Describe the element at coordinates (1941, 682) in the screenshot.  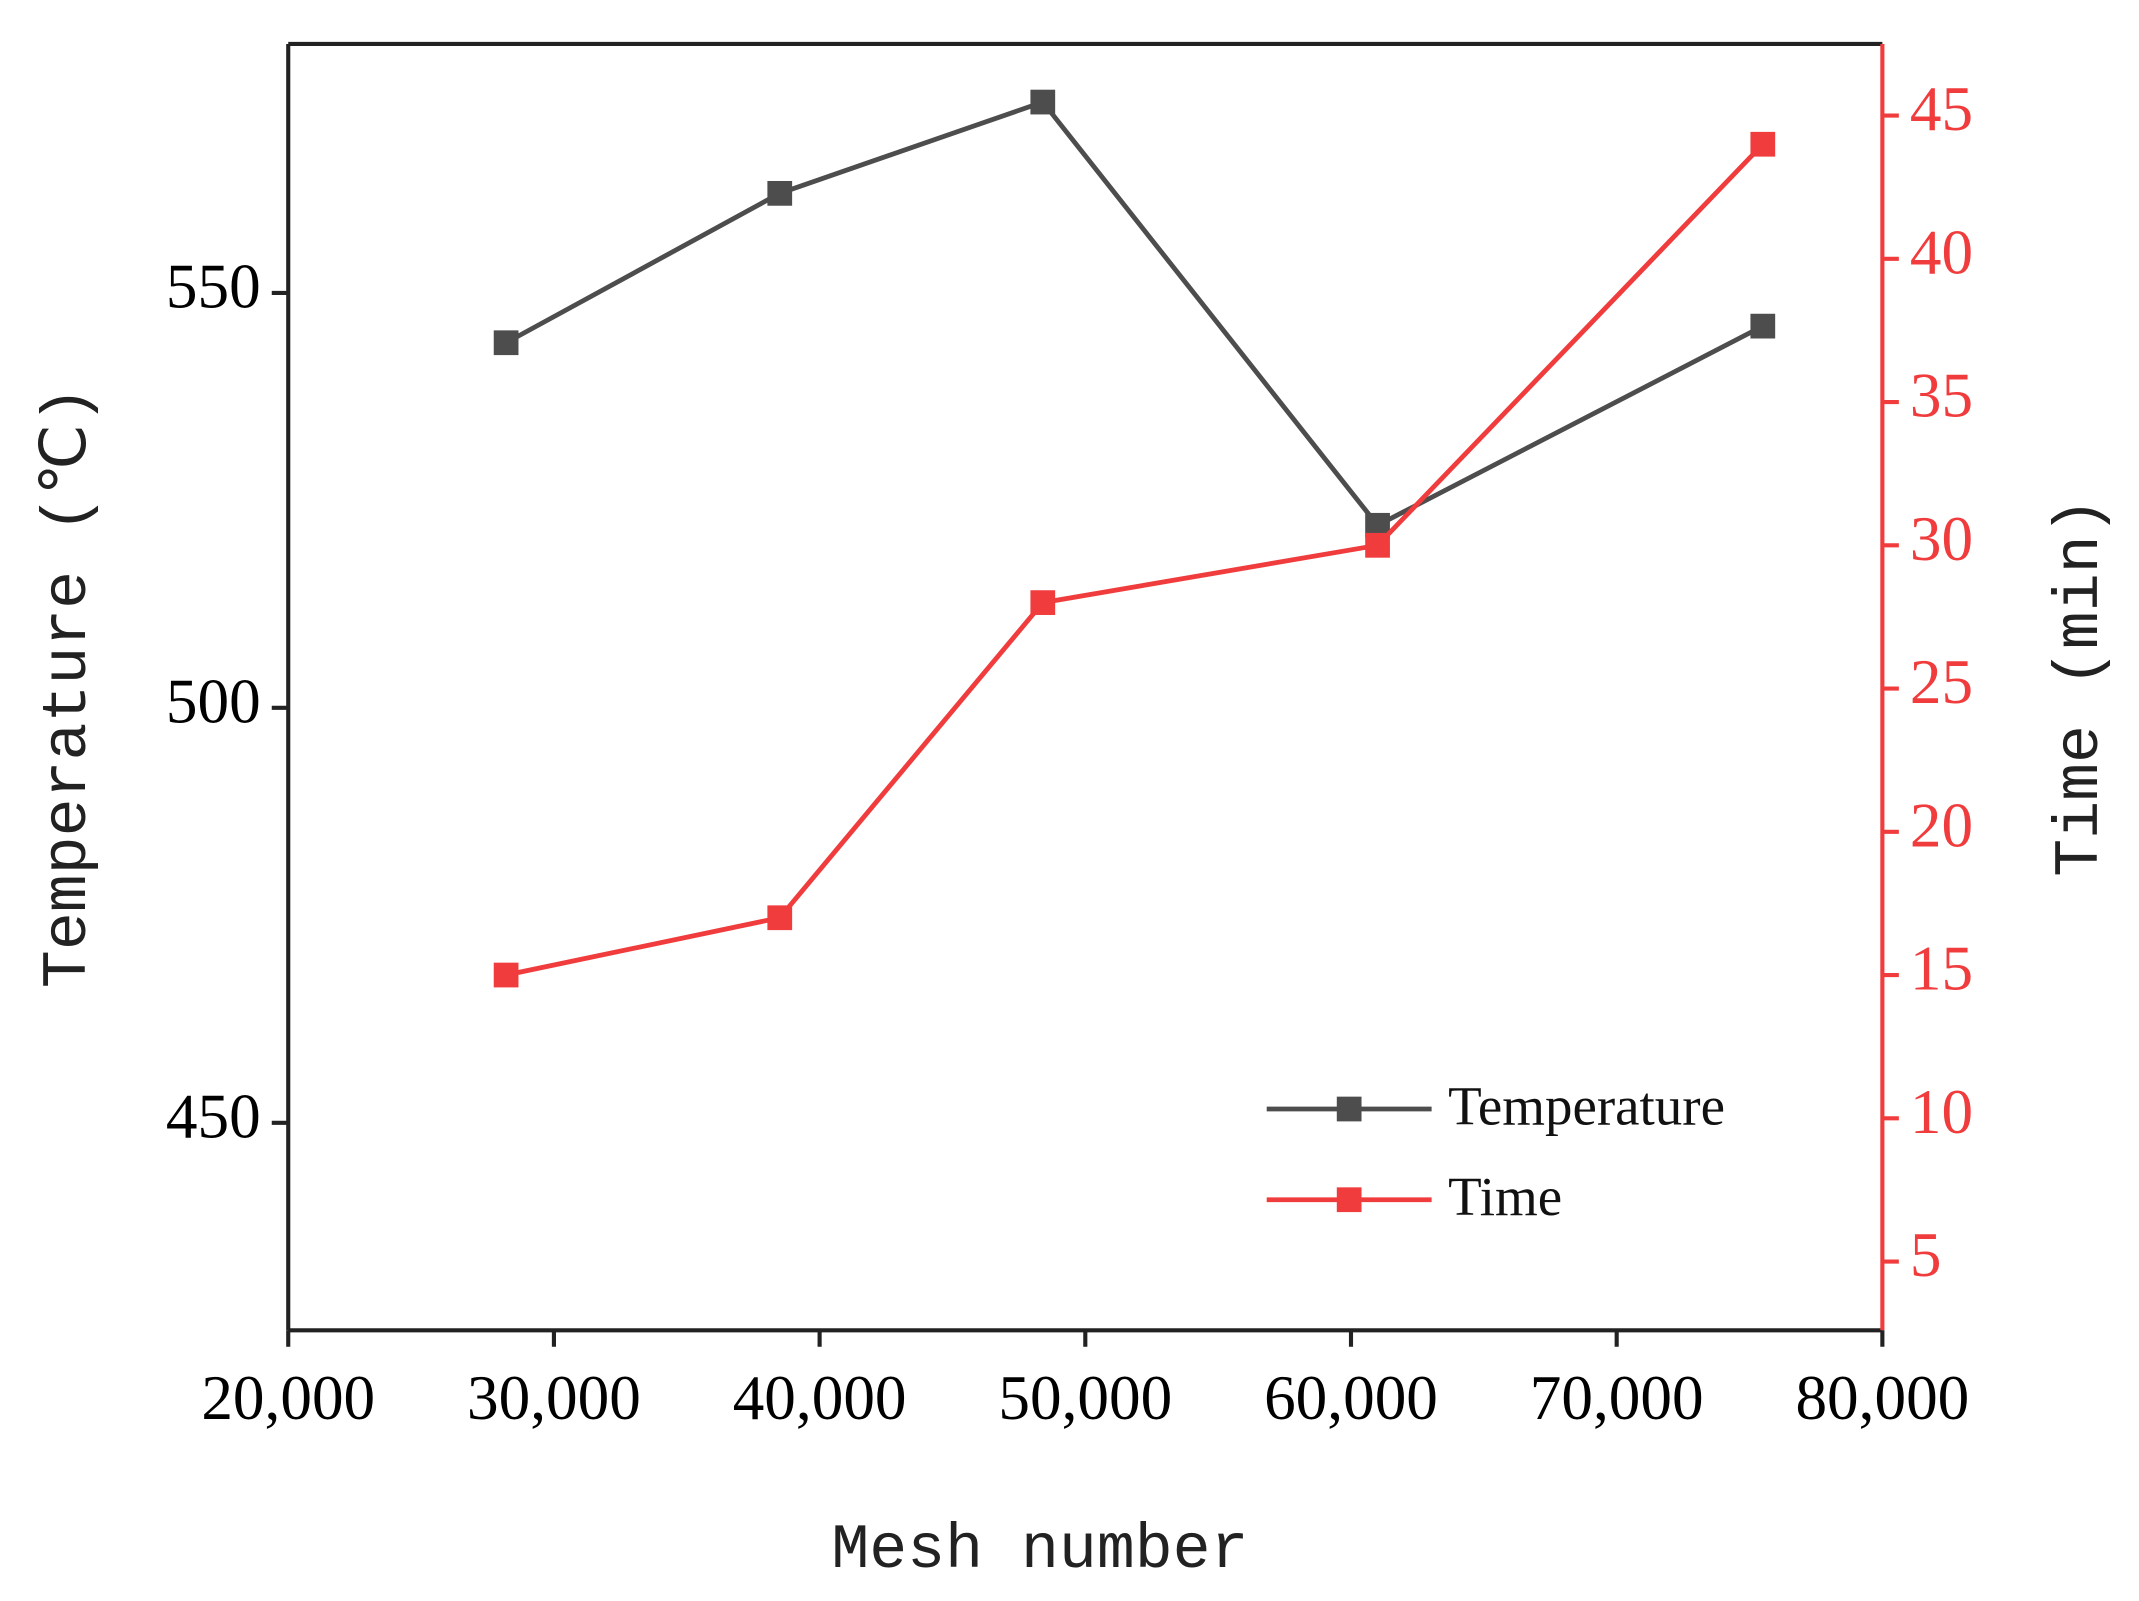
I see `y2-tick-label: 25` at that location.